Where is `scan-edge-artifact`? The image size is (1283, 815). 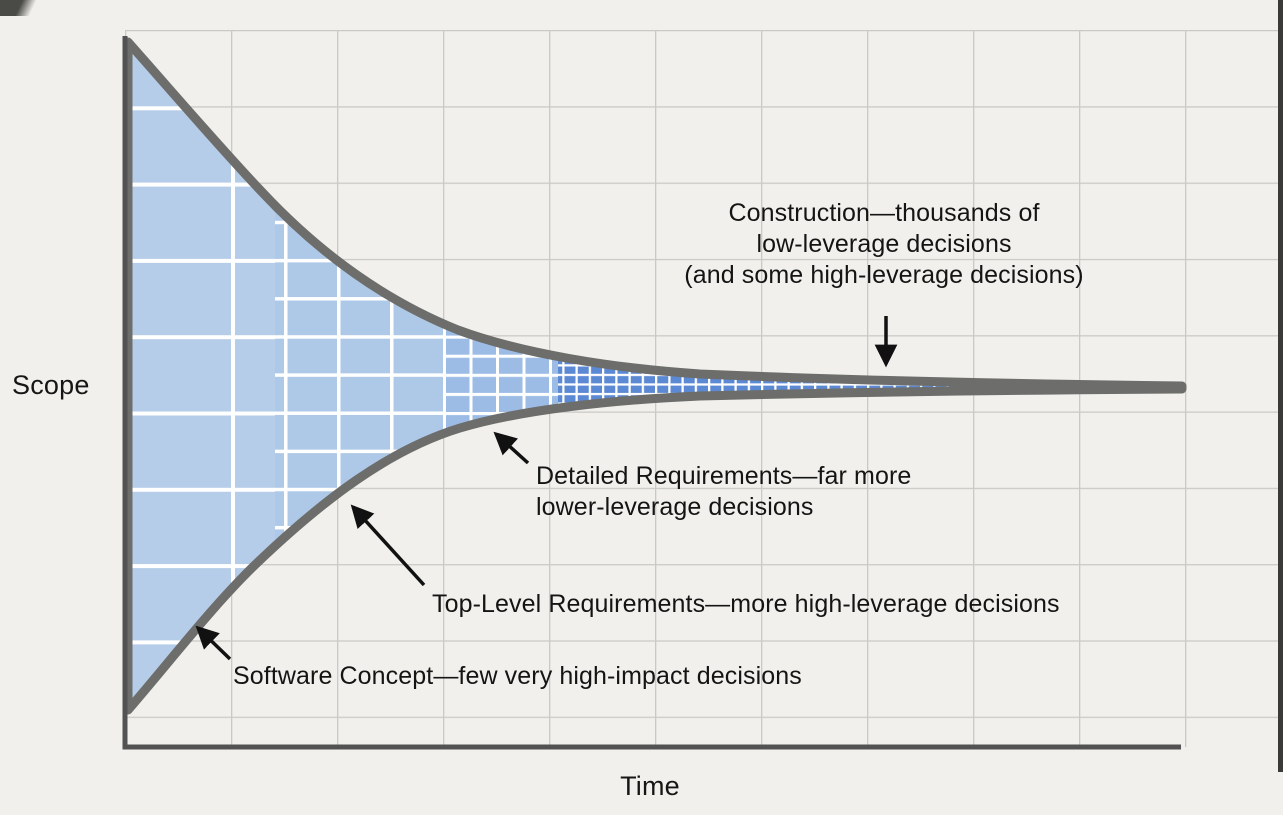 scan-edge-artifact is located at coordinates (1280, 386).